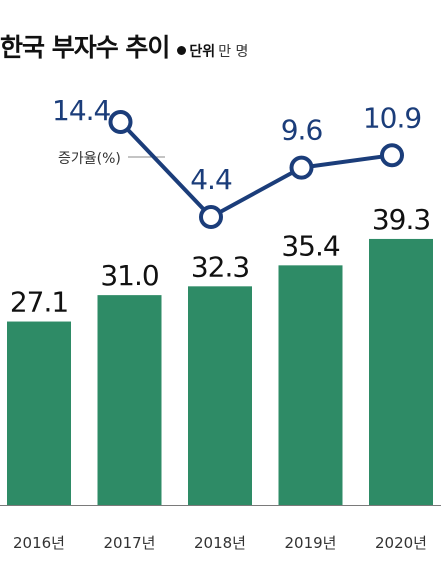 This screenshot has height=574, width=441. What do you see at coordinates (129, 275) in the screenshot?
I see `bar-value-label: 31.0` at bounding box center [129, 275].